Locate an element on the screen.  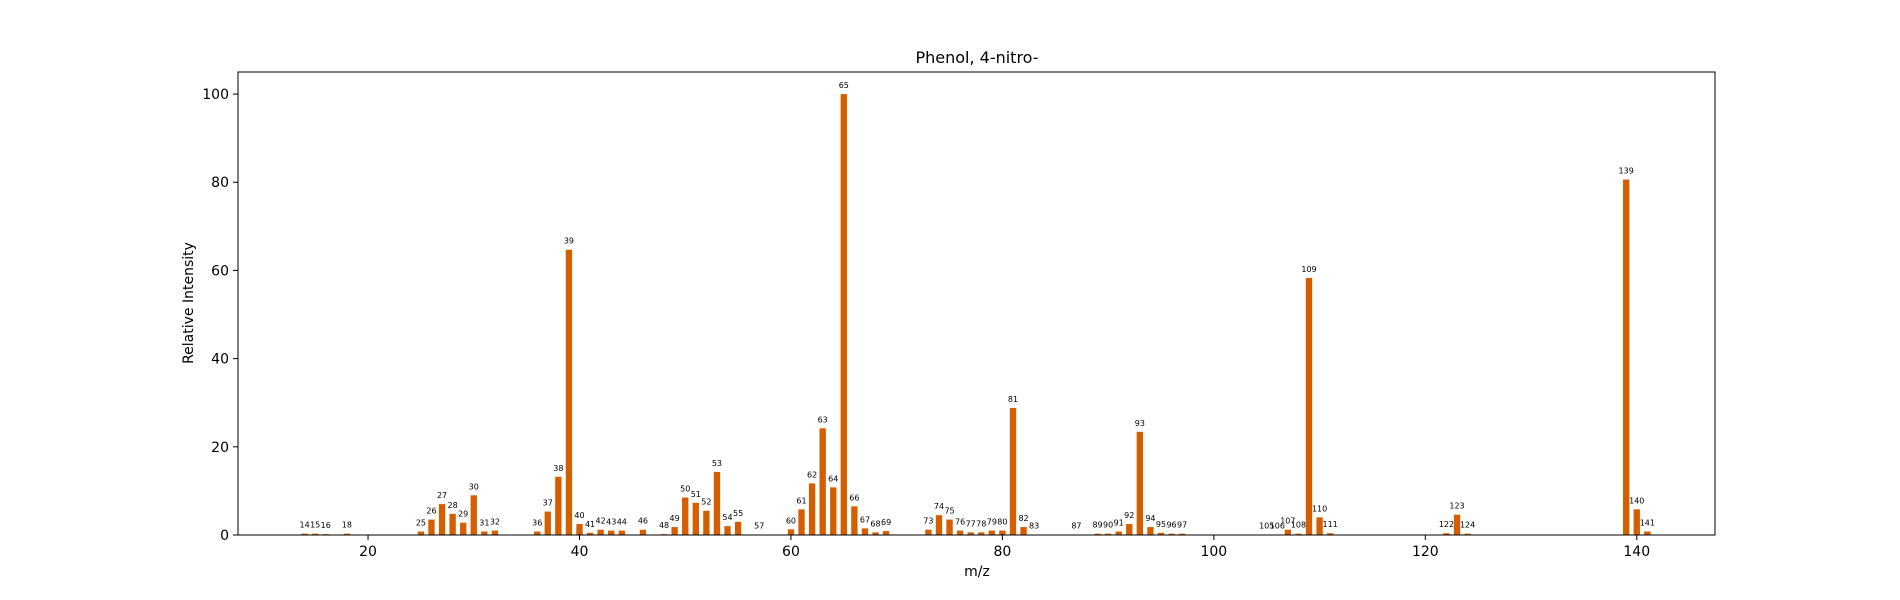
data-label-mz-53: 53 is located at coordinates (717, 463).